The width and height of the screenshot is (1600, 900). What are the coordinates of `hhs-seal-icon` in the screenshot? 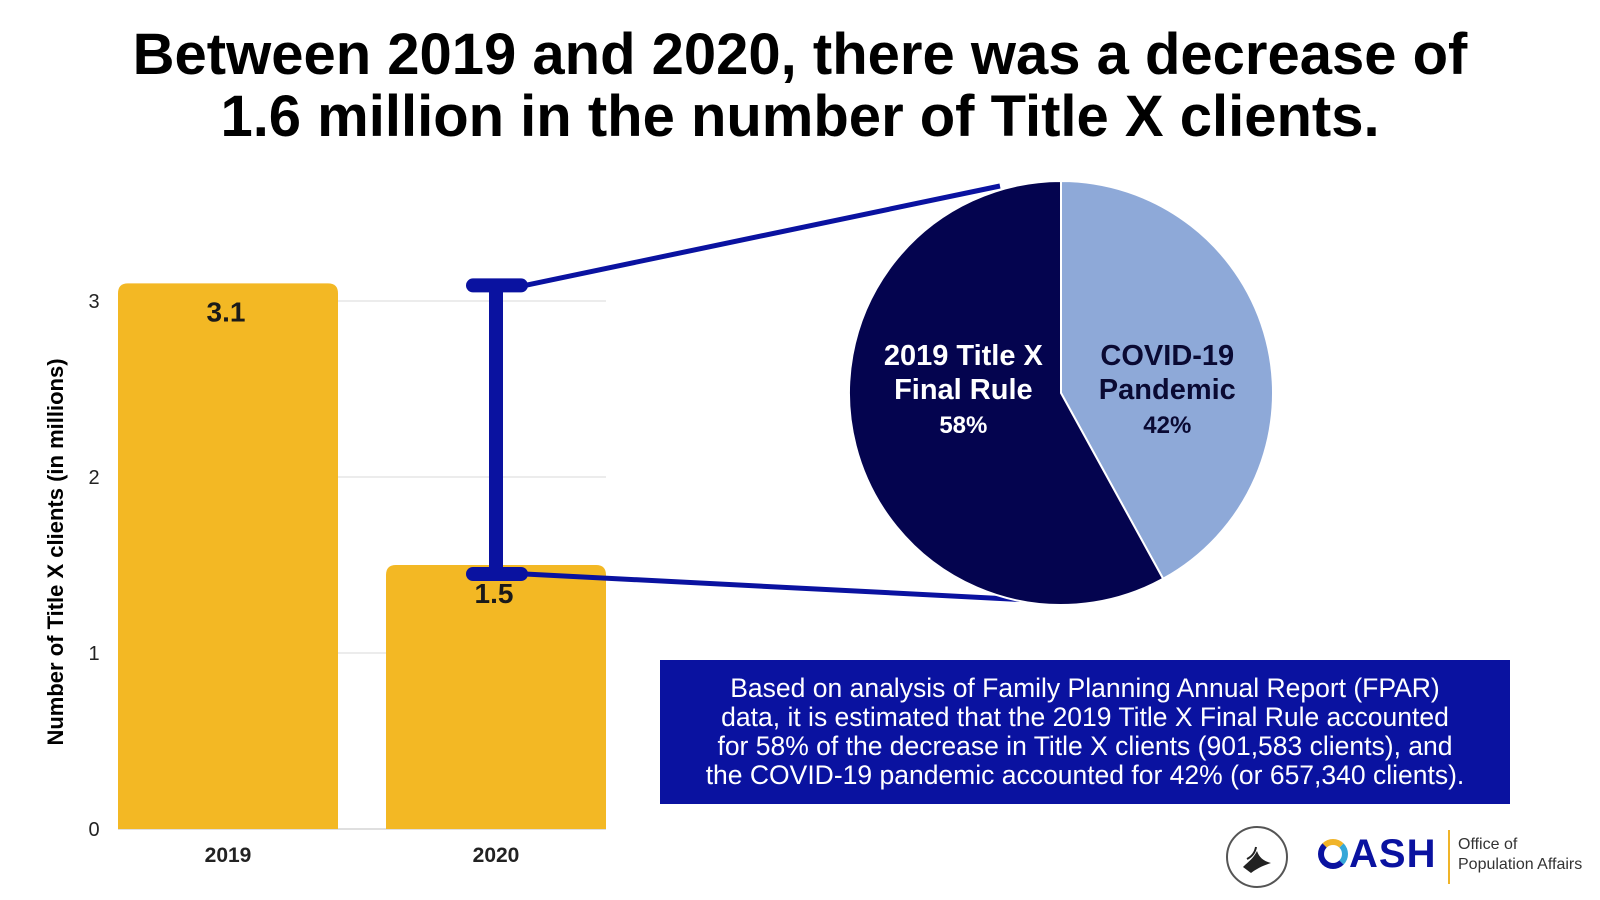 It's located at (1257, 857).